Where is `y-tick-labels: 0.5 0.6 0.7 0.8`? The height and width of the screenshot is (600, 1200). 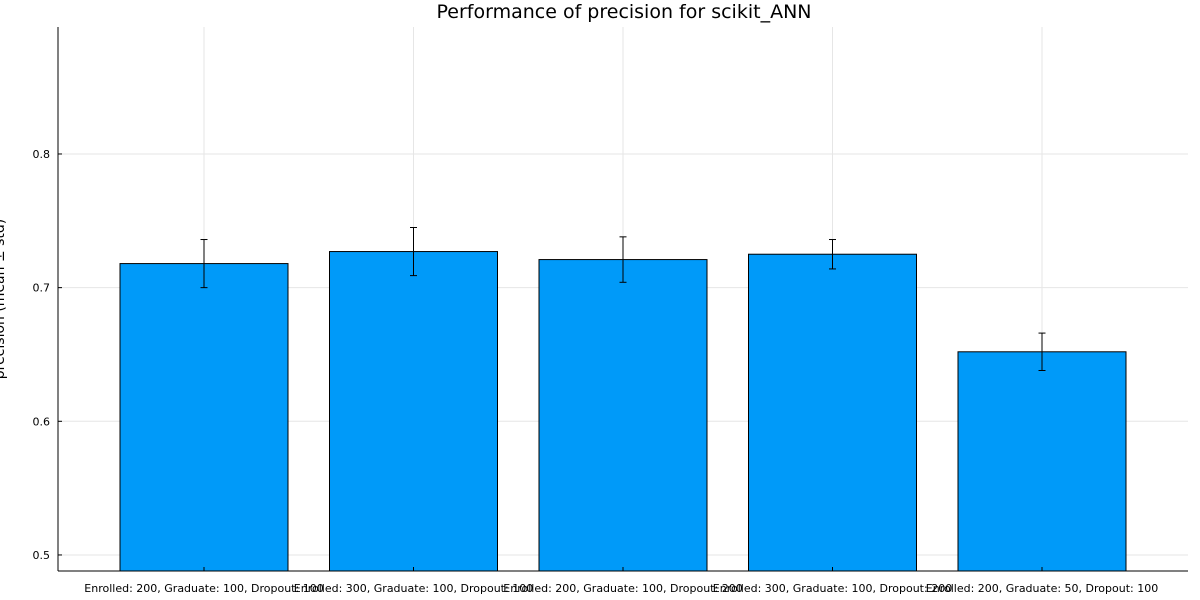
y-tick-labels: 0.5 0.6 0.7 0.8 is located at coordinates (47, 355).